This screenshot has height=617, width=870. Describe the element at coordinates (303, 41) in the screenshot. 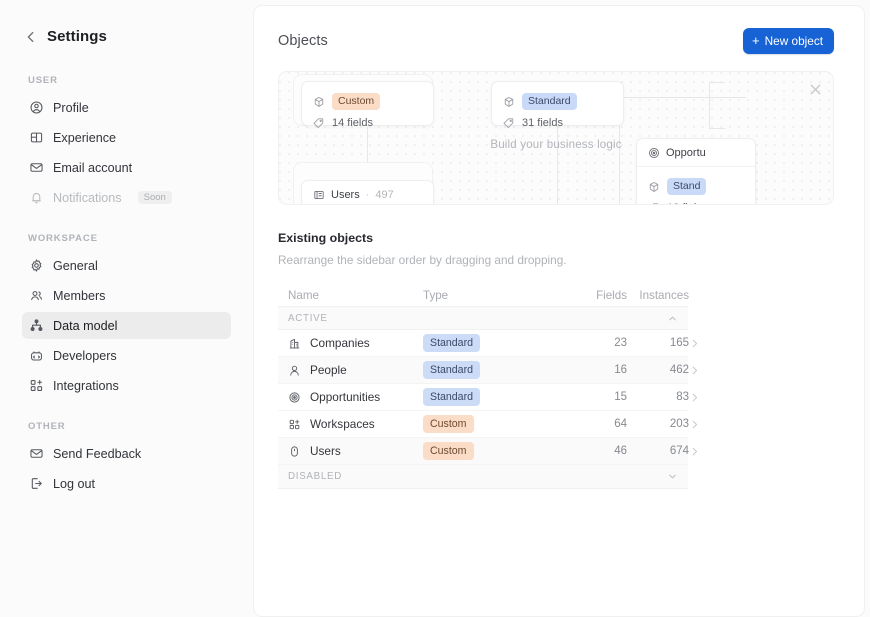

I see `objects-title: Objects` at that location.